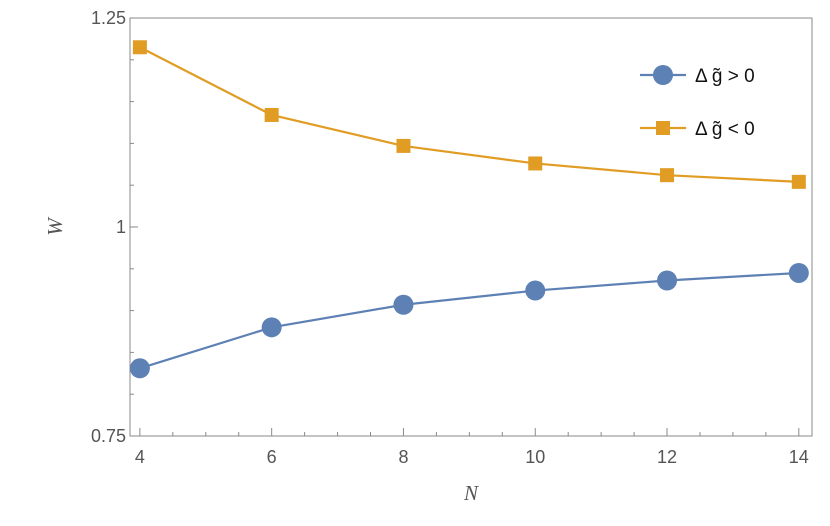 This screenshot has width=830, height=526. Describe the element at coordinates (114, 227) in the screenshot. I see `y-axis: 0.75 1 1.25` at that location.